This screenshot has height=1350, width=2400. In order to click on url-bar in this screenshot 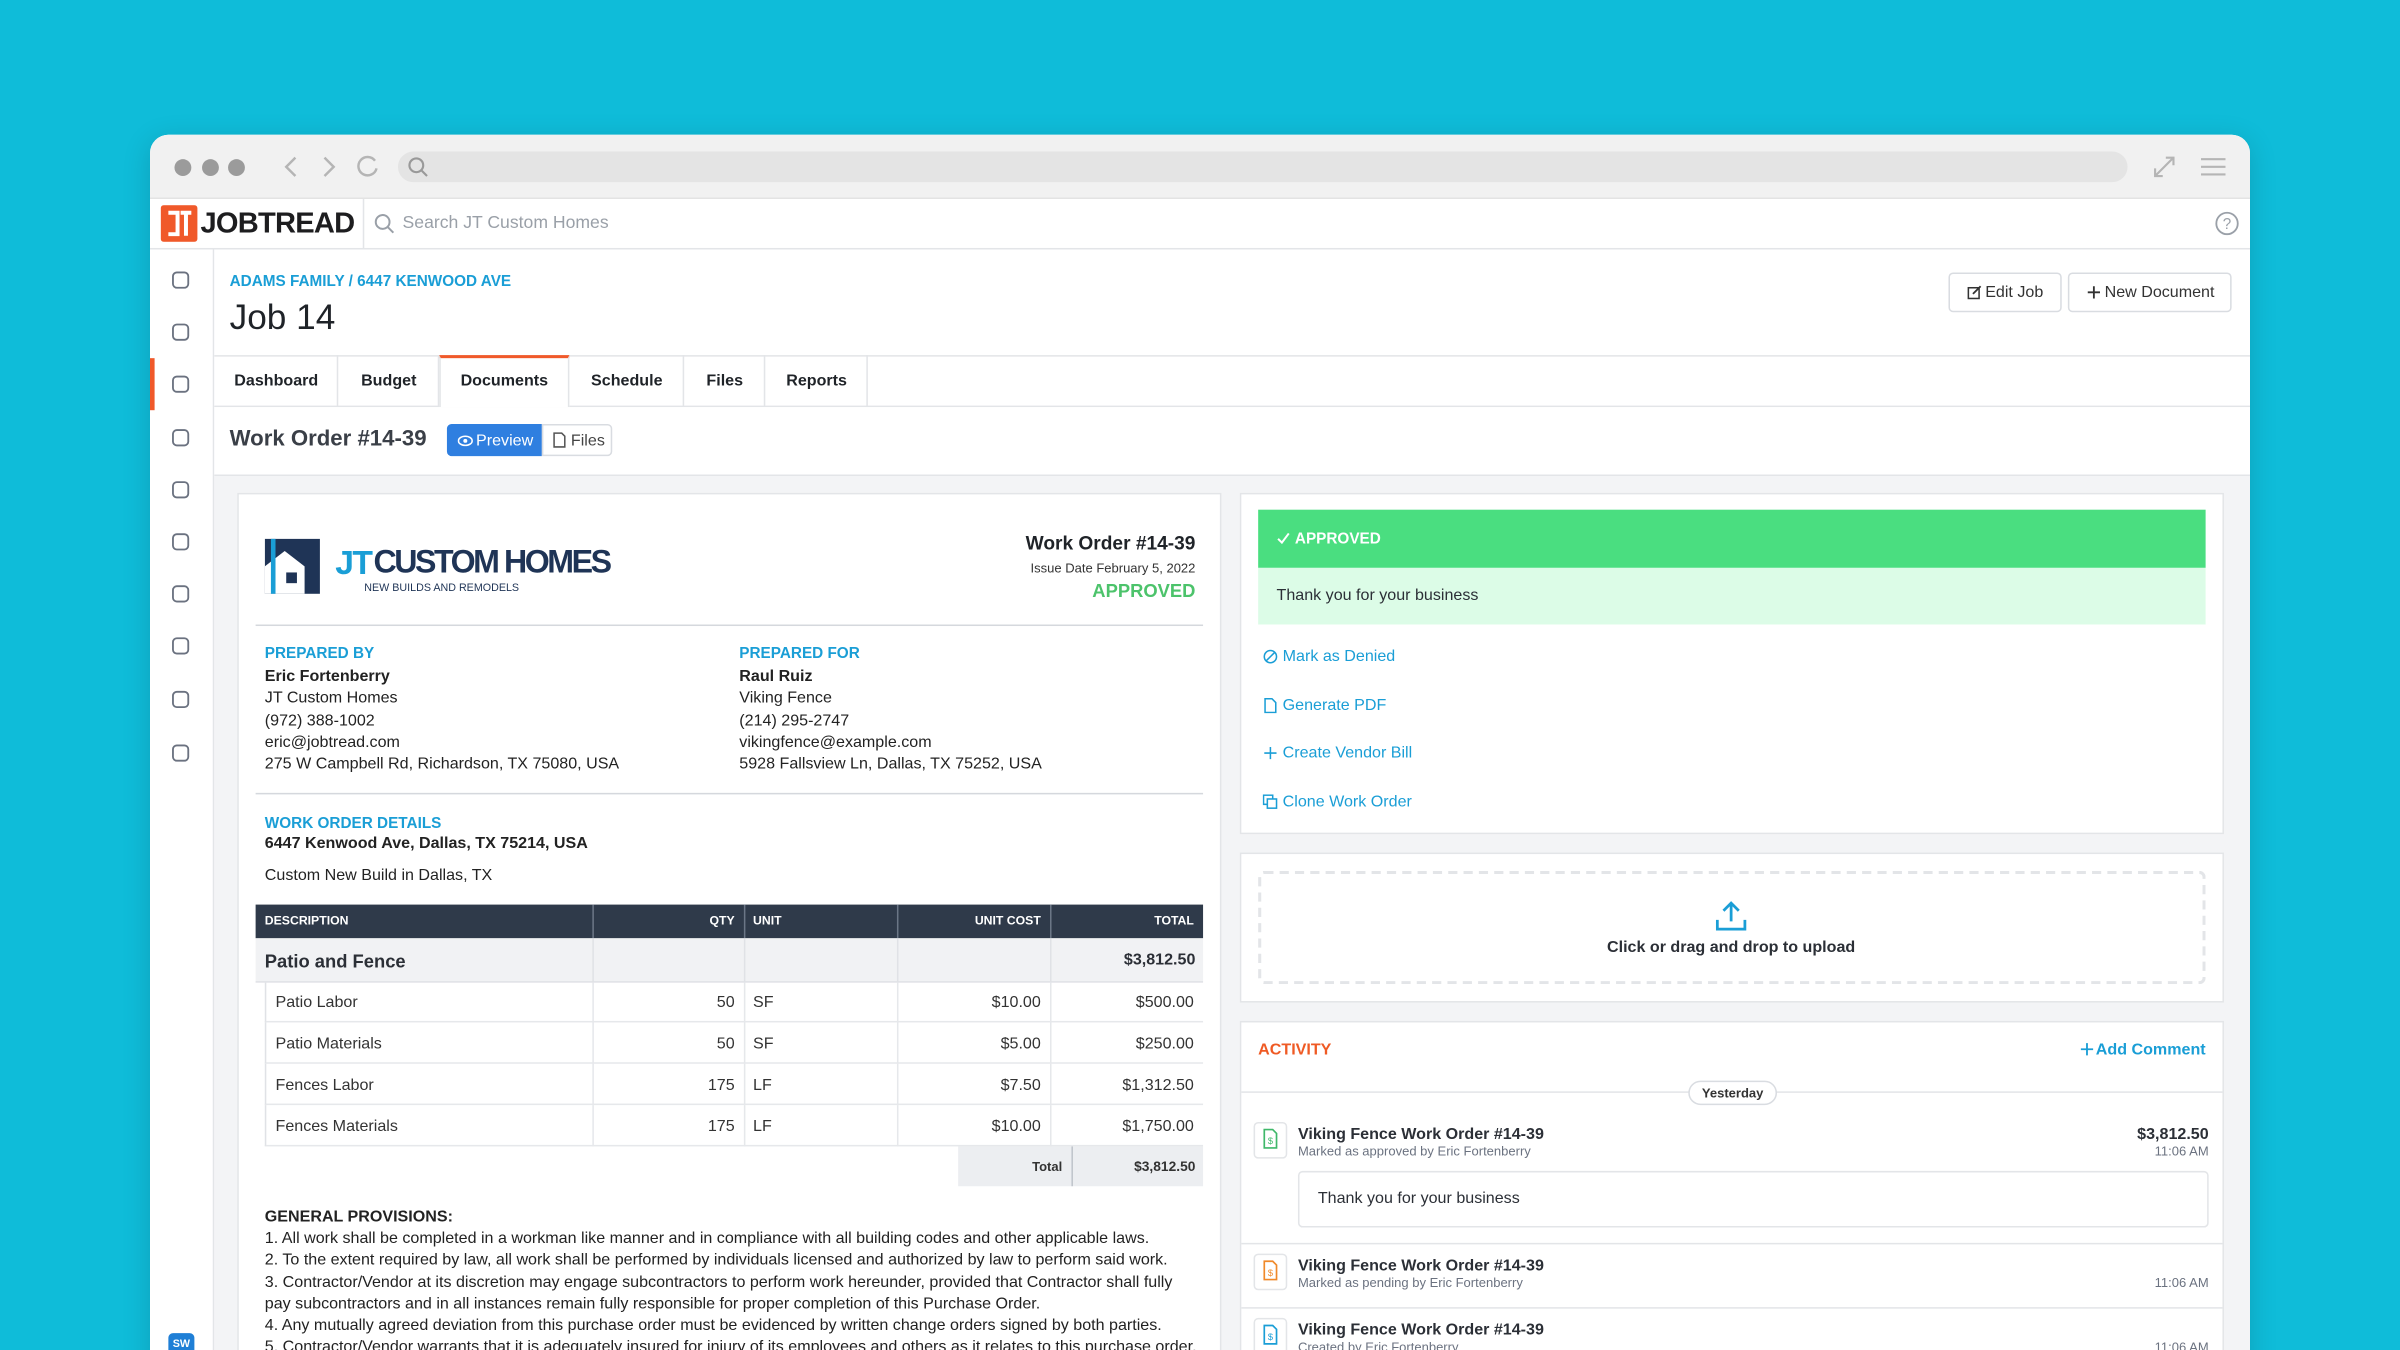, I will do `click(1262, 167)`.